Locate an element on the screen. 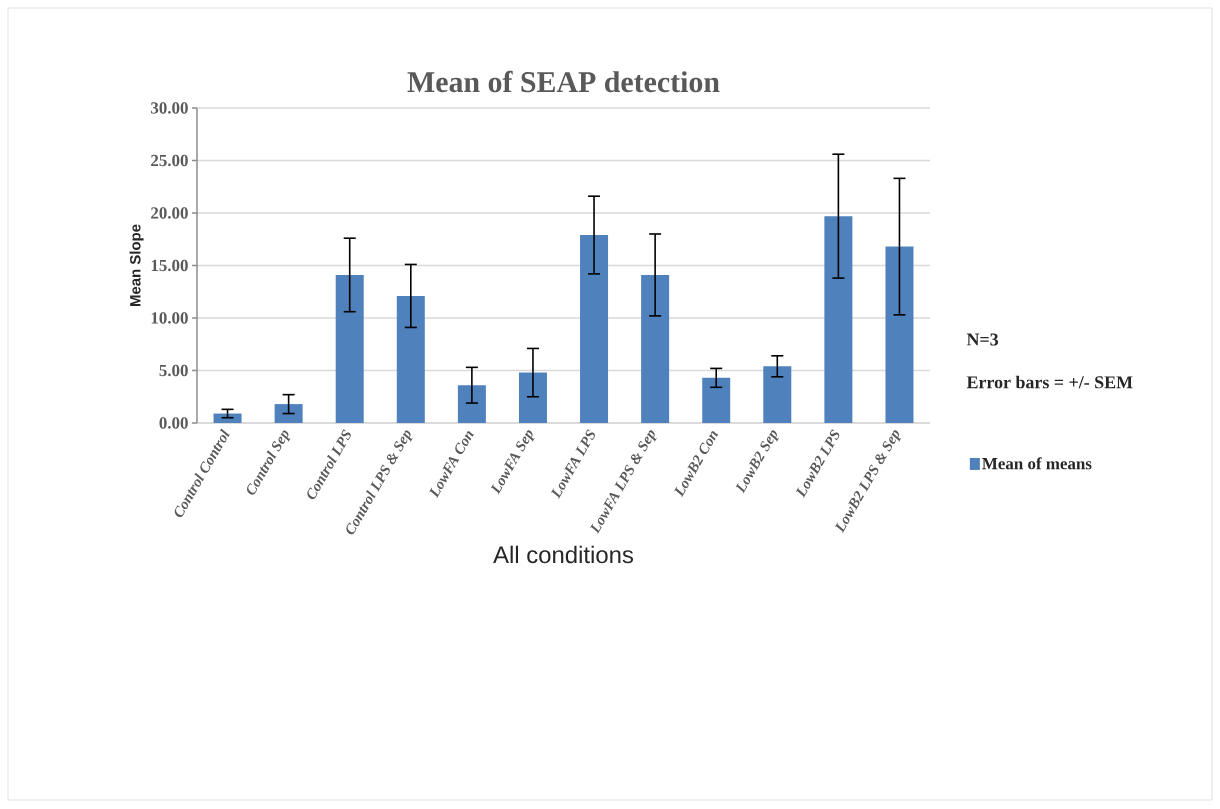 The image size is (1220, 809). y-tick-label: 20.00 is located at coordinates (169, 213).